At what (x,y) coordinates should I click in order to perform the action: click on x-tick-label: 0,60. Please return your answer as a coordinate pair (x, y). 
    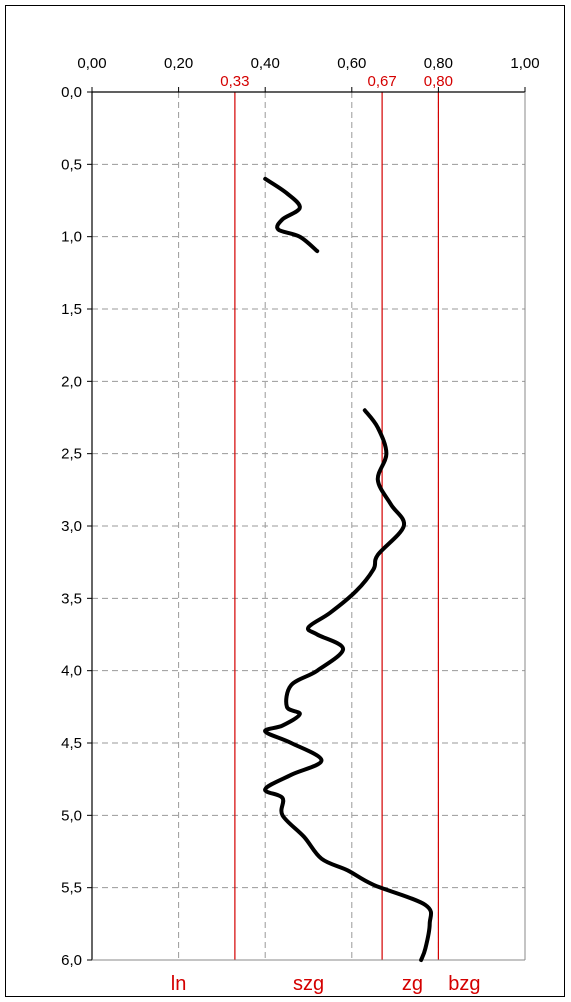
    Looking at the image, I should click on (351, 63).